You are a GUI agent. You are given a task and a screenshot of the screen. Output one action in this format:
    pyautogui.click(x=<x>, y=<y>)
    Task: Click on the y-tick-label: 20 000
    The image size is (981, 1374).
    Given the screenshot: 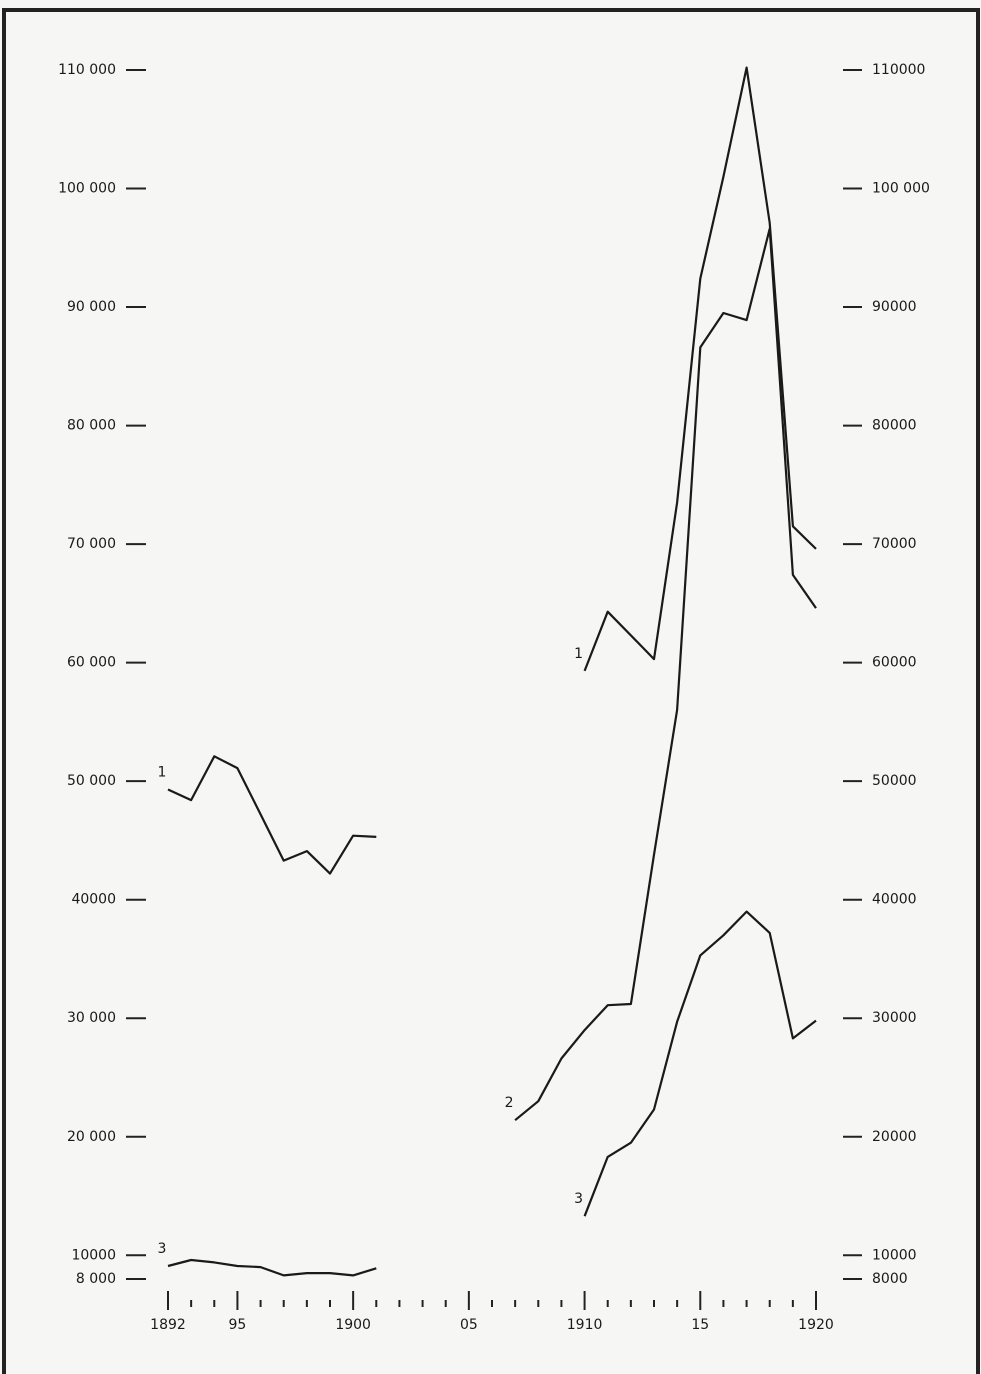 What is the action you would take?
    pyautogui.click(x=91, y=1137)
    